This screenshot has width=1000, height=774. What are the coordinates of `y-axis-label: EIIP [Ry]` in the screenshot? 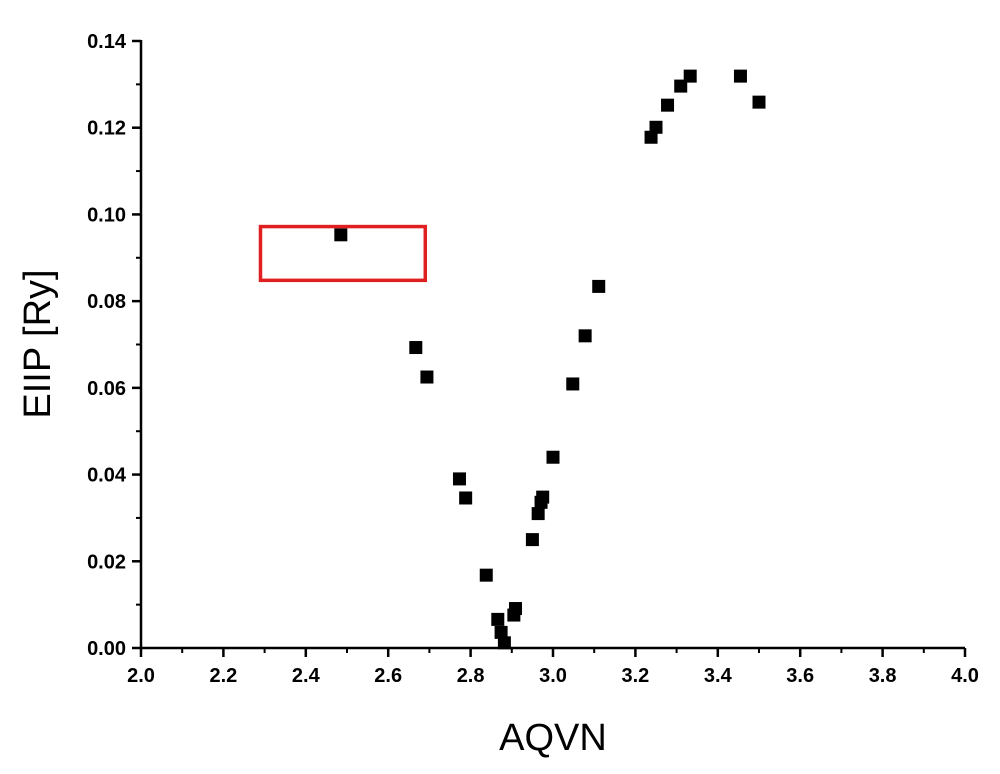 It's located at (38, 343).